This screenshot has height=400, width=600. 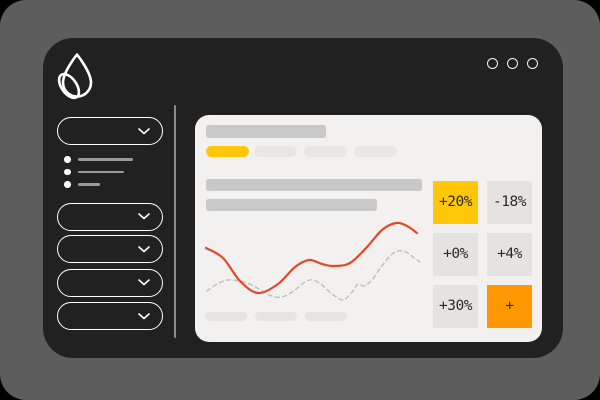 I want to click on metric-tile-plus20: +20%, so click(x=455, y=202).